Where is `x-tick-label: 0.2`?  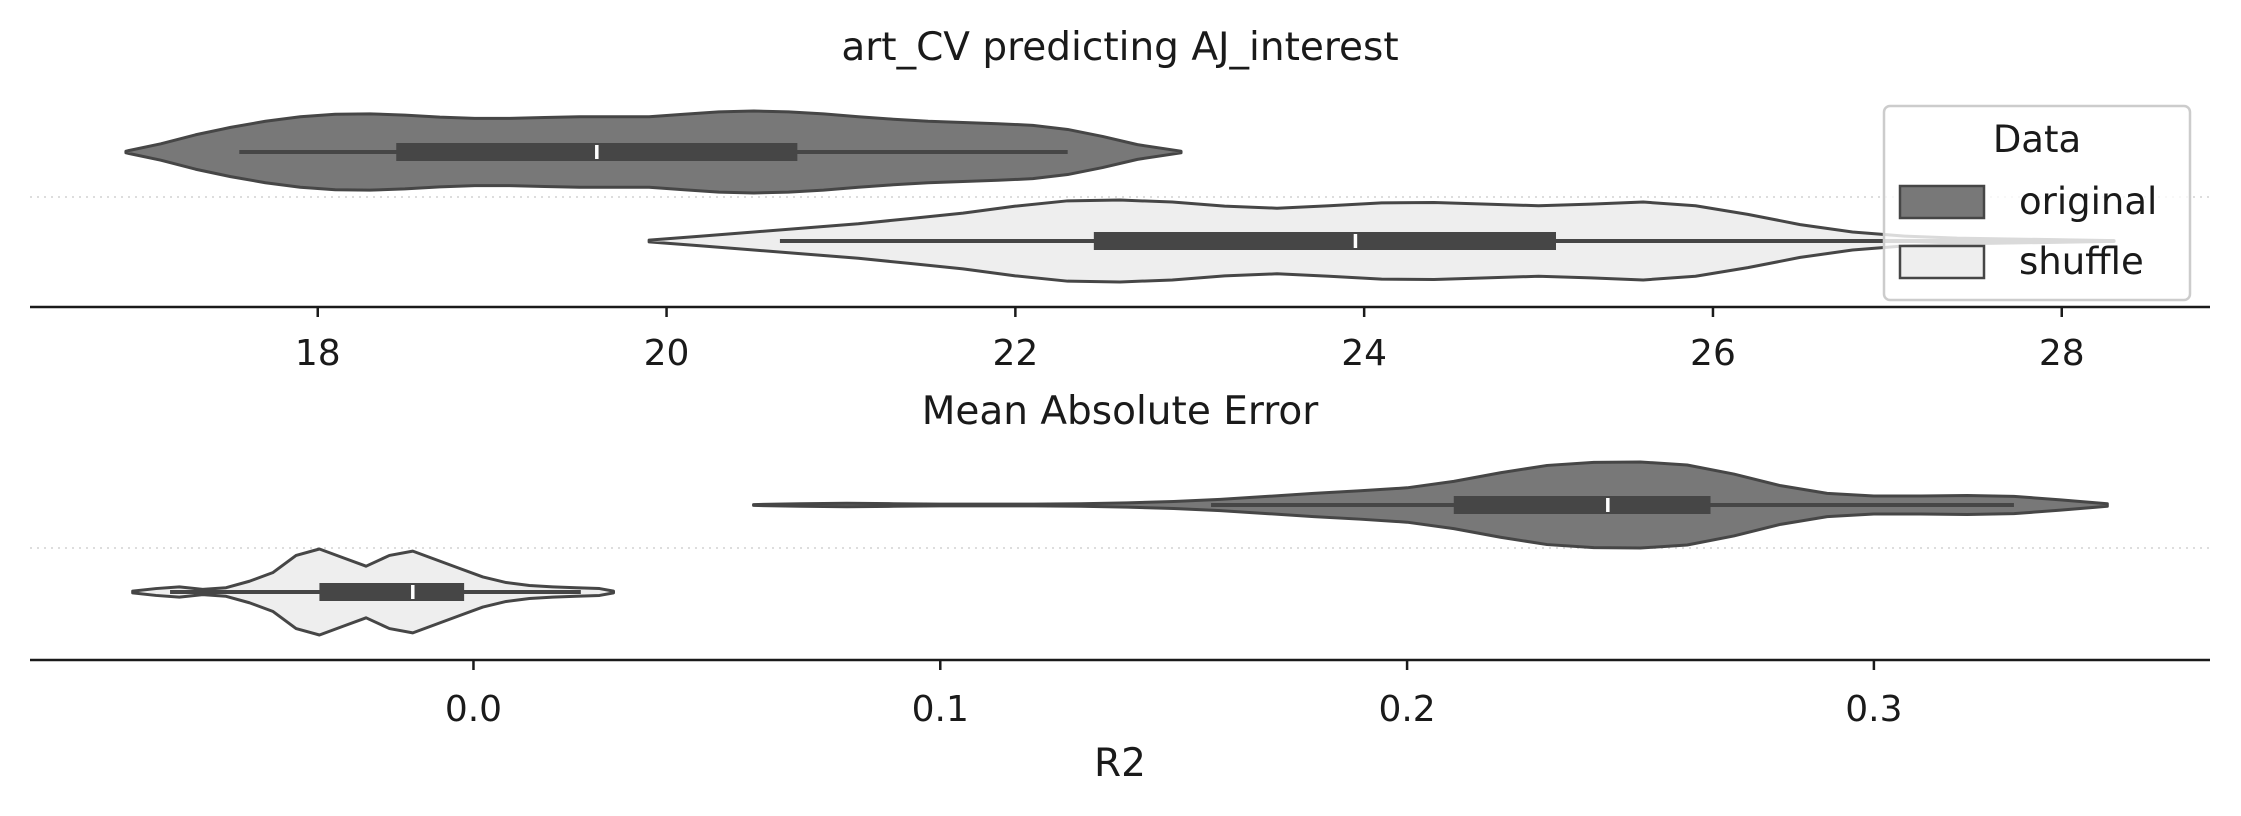 x-tick-label: 0.2 is located at coordinates (1406, 709).